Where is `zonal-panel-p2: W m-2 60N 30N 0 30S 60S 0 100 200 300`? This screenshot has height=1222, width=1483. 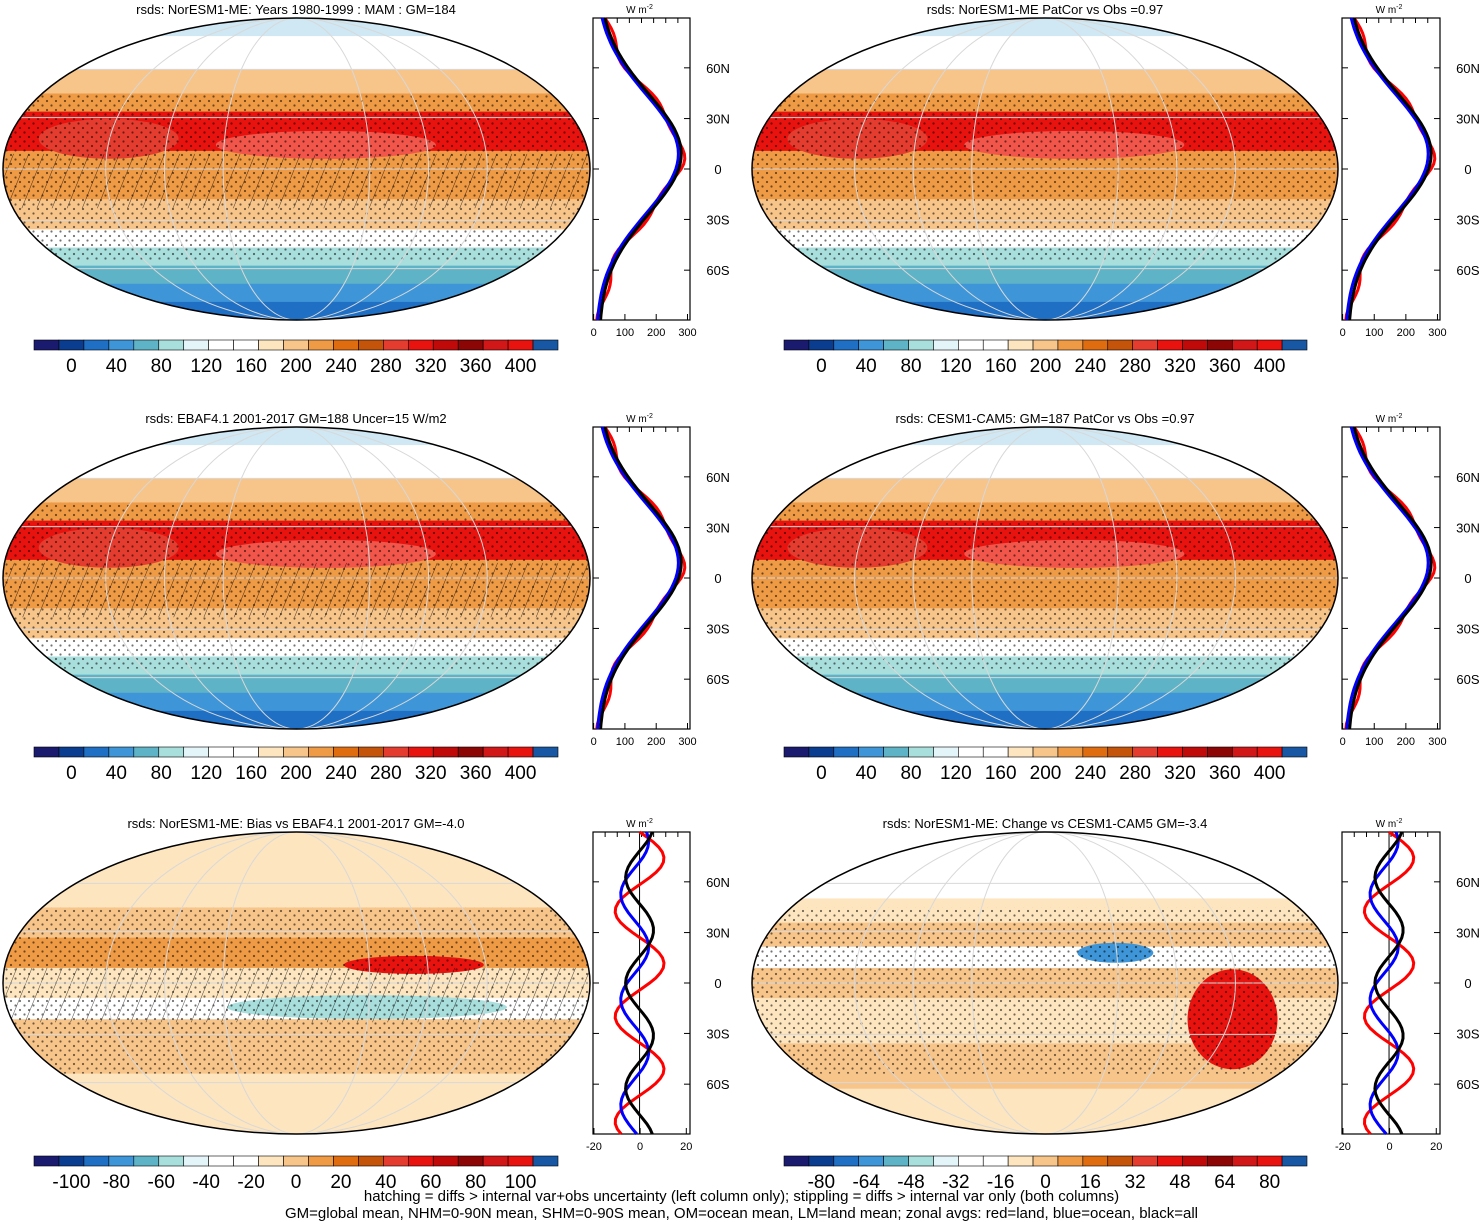
zonal-panel-p2: W m-2 60N 30N 0 30S 60S 0 100 200 300 is located at coordinates (1410, 171).